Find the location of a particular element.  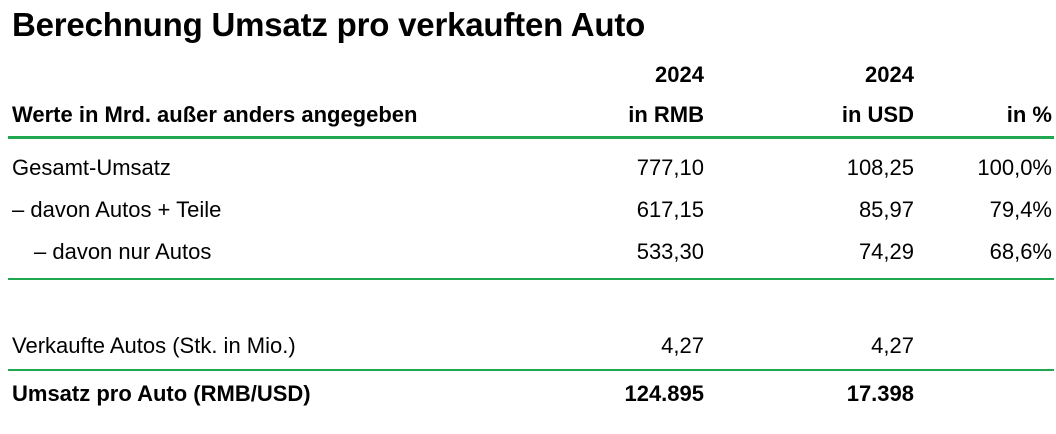

header-divider is located at coordinates (531, 137).